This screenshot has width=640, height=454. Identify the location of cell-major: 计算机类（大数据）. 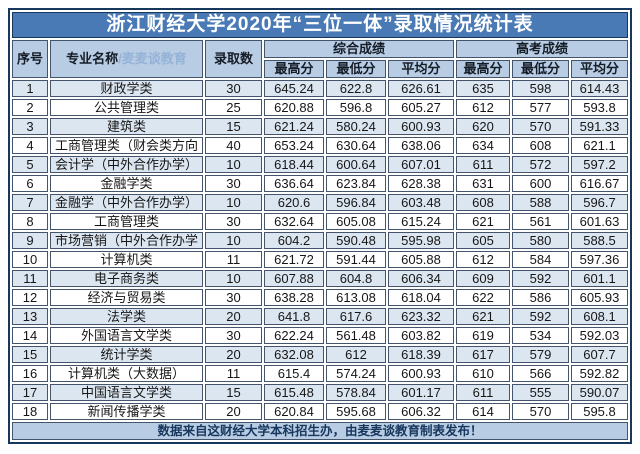
(126, 373).